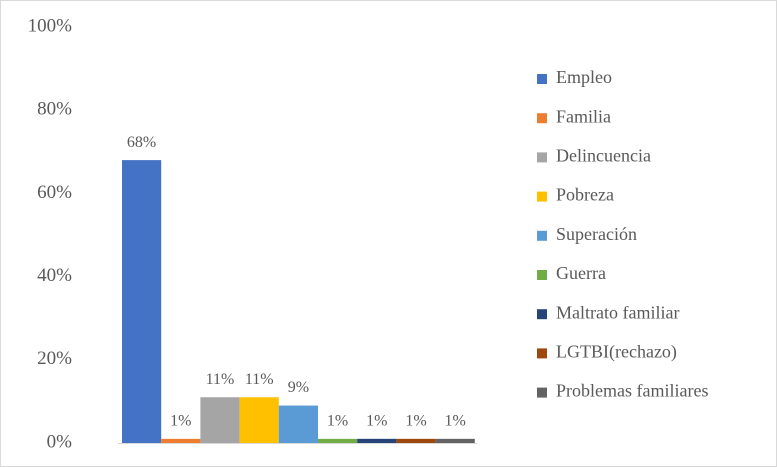  I want to click on data-label: 9%, so click(298, 387).